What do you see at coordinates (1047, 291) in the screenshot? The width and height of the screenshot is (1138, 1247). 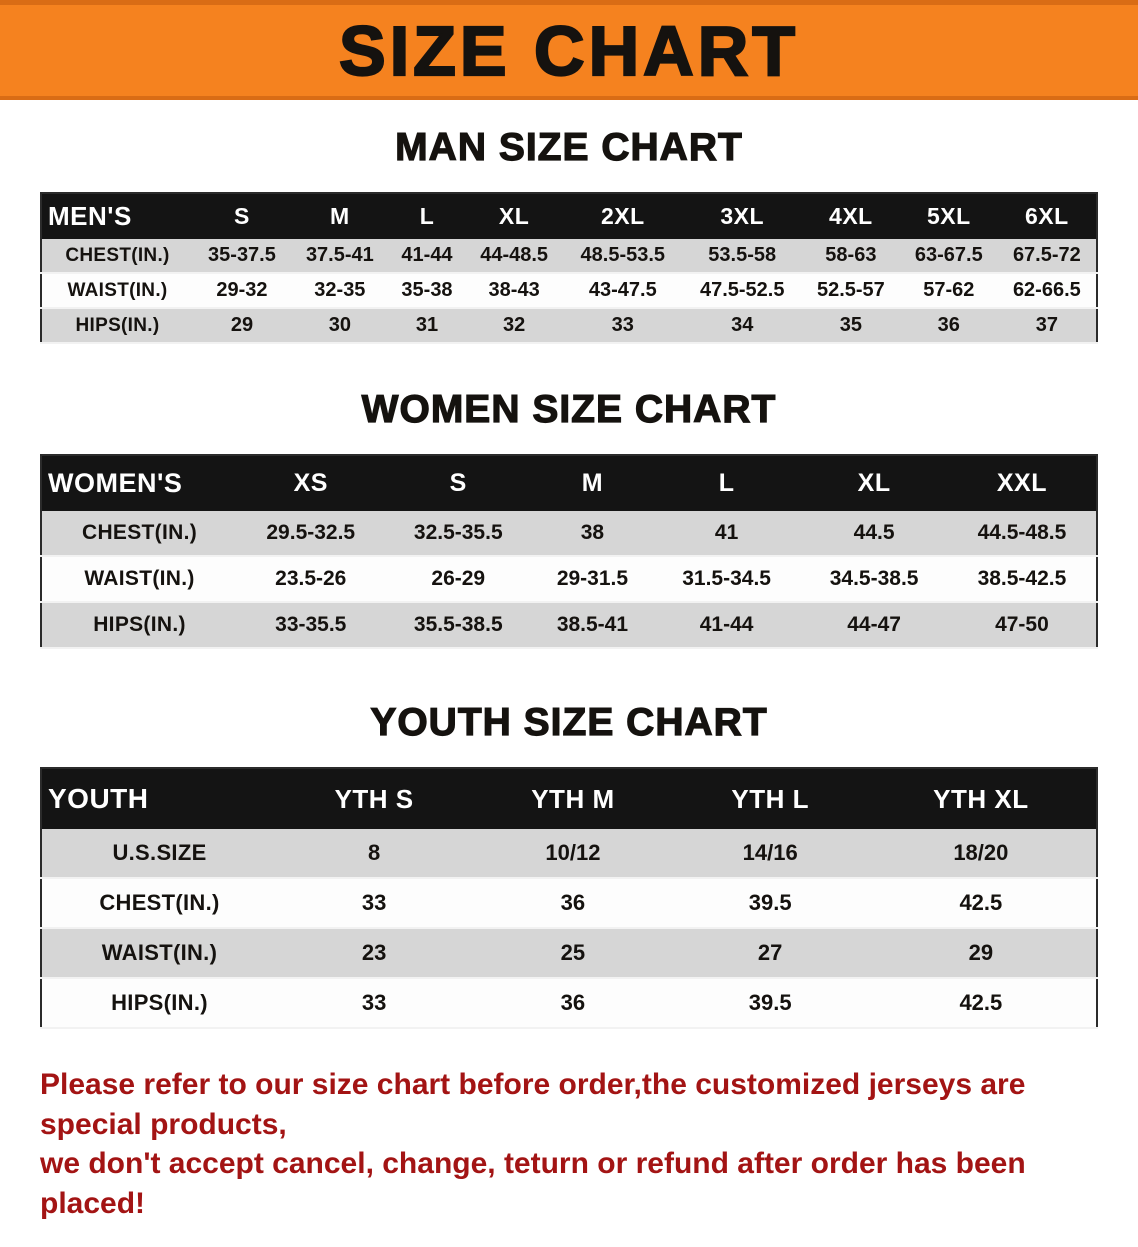 I see `measurement-value: 62-66.5` at bounding box center [1047, 291].